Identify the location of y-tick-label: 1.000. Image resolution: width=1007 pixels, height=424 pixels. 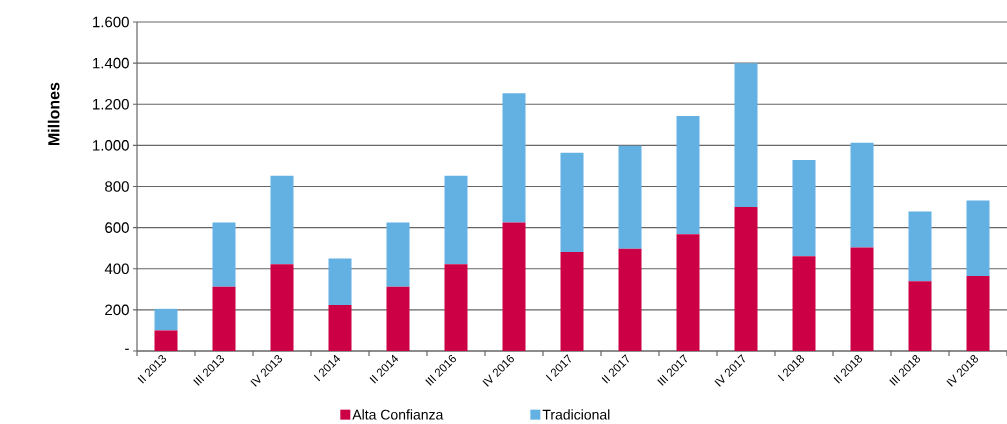
(111, 145).